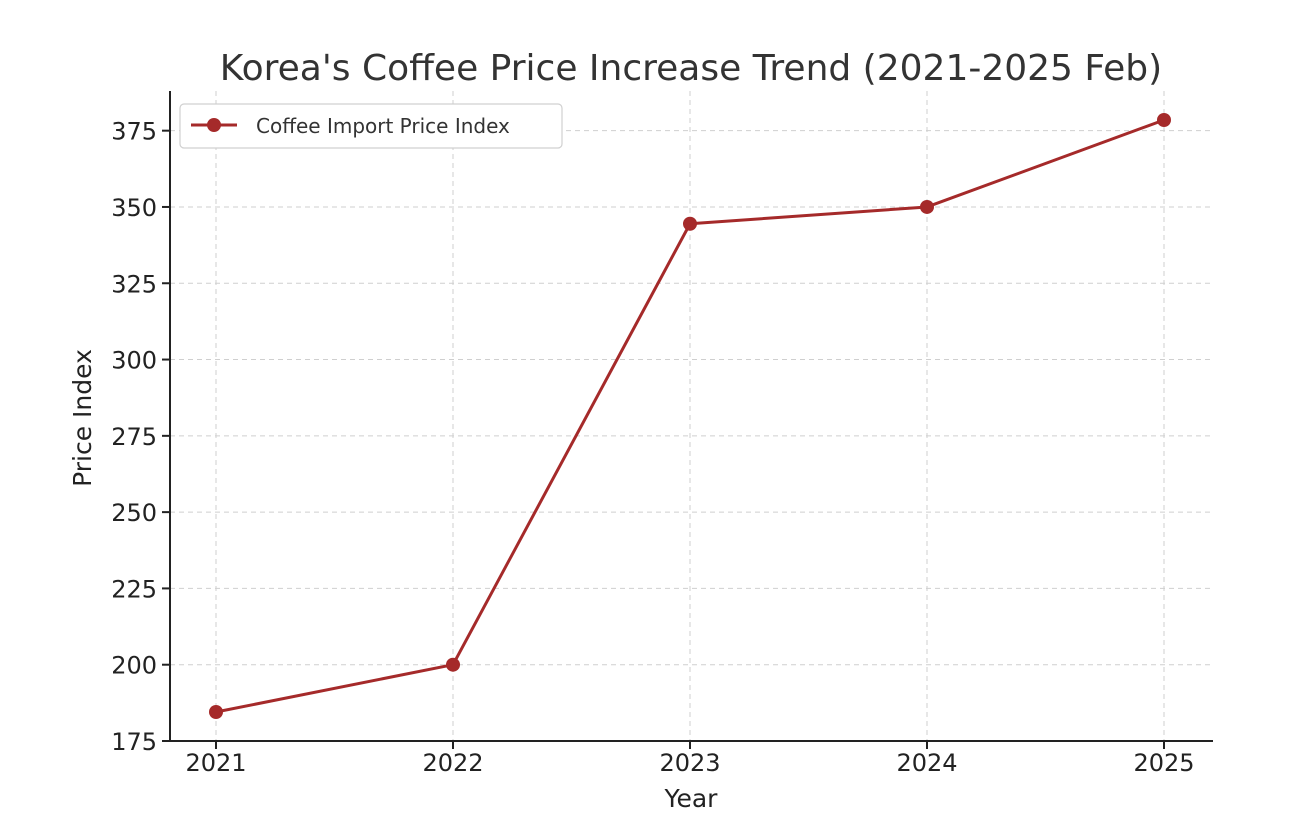  I want to click on y-tick-label: 325, so click(134, 284).